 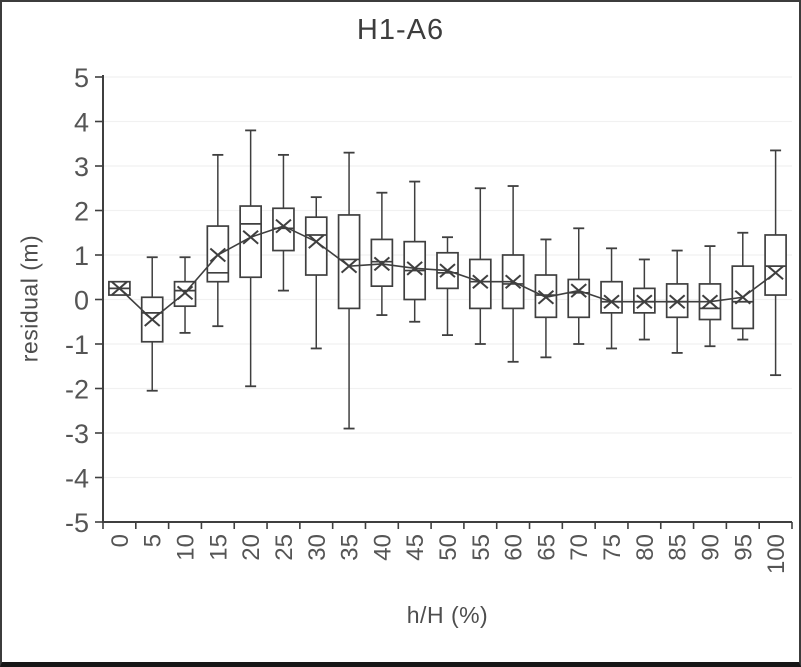 I want to click on x-tick-label: 95, so click(x=743, y=547).